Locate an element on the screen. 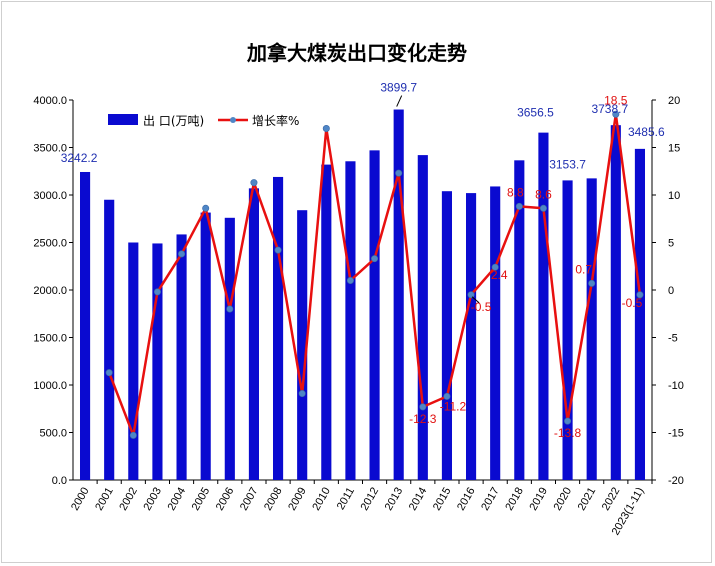  right-tick-label: -10 is located at coordinates (676, 386).